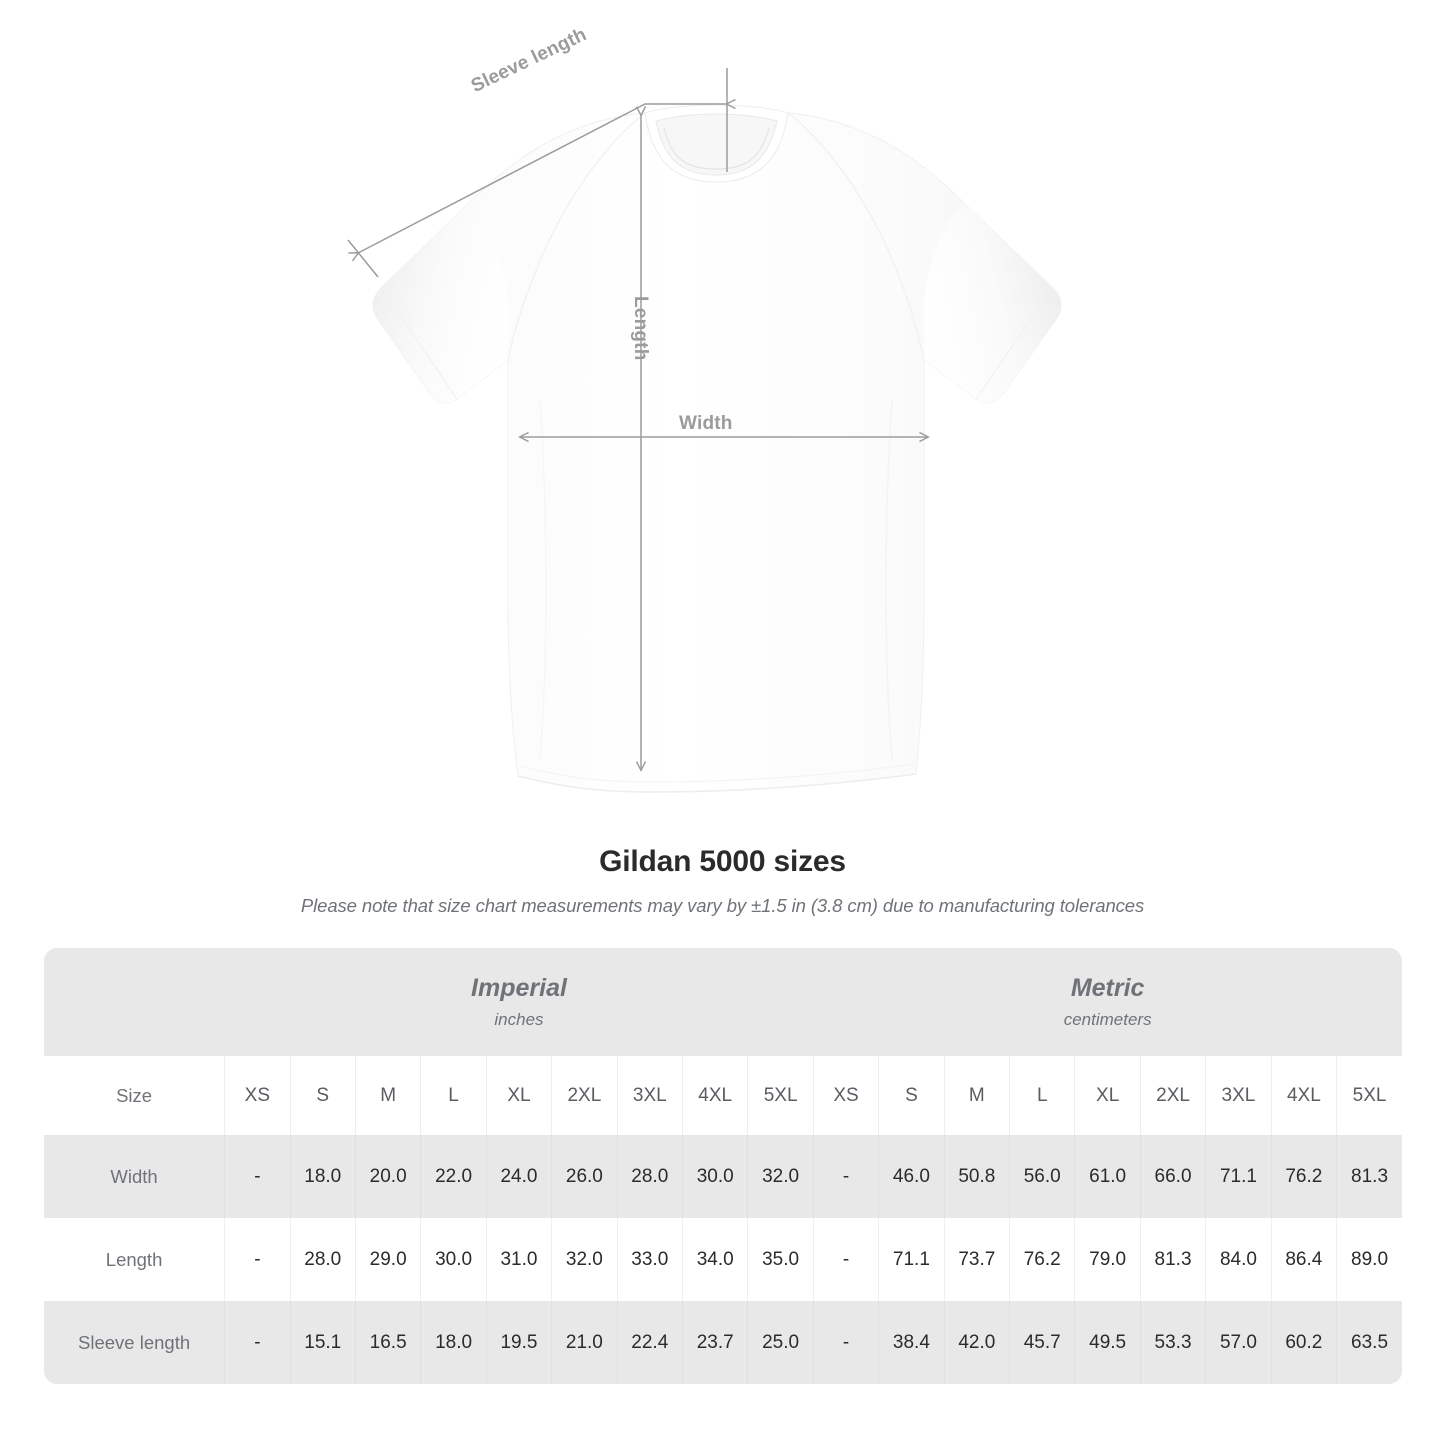  What do you see at coordinates (1042, 1176) in the screenshot?
I see `cell-width-metric-l: 56.0` at bounding box center [1042, 1176].